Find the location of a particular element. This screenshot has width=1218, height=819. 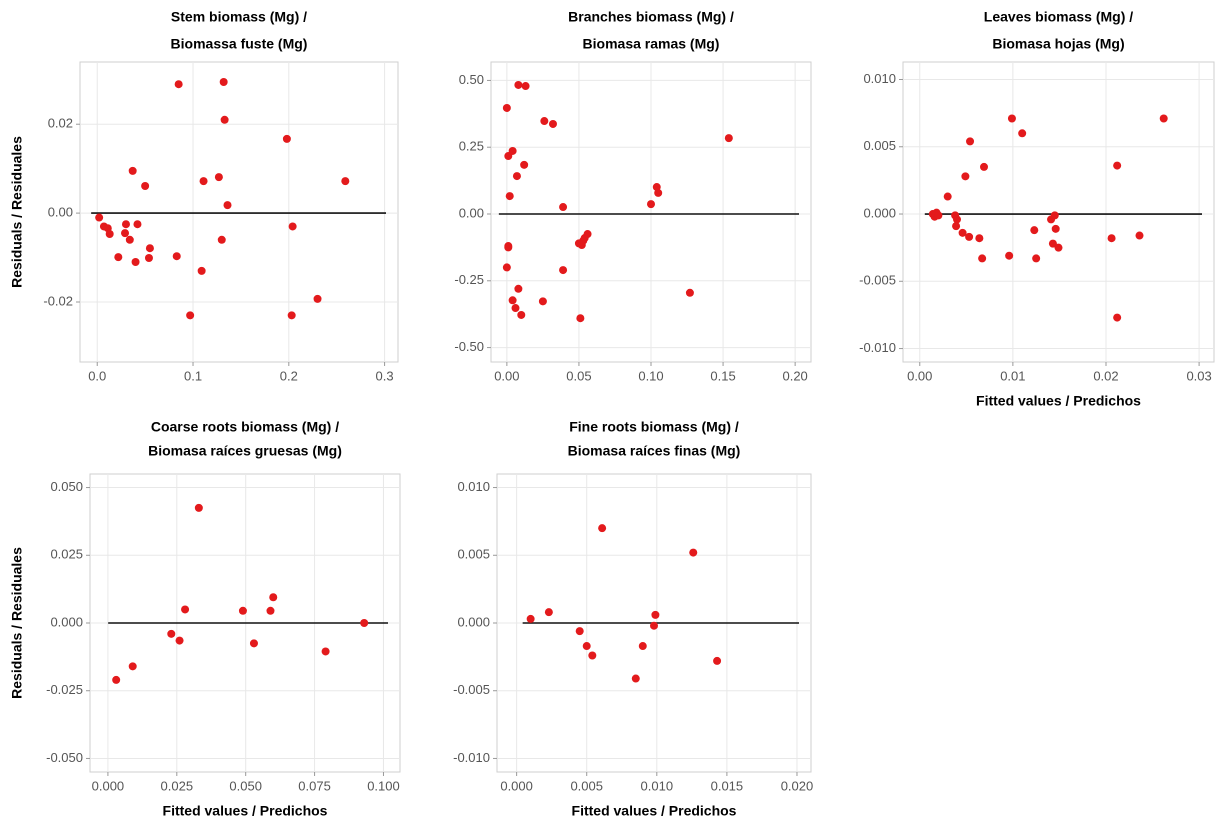

x-tick-label: 0.2 is located at coordinates (289, 375).